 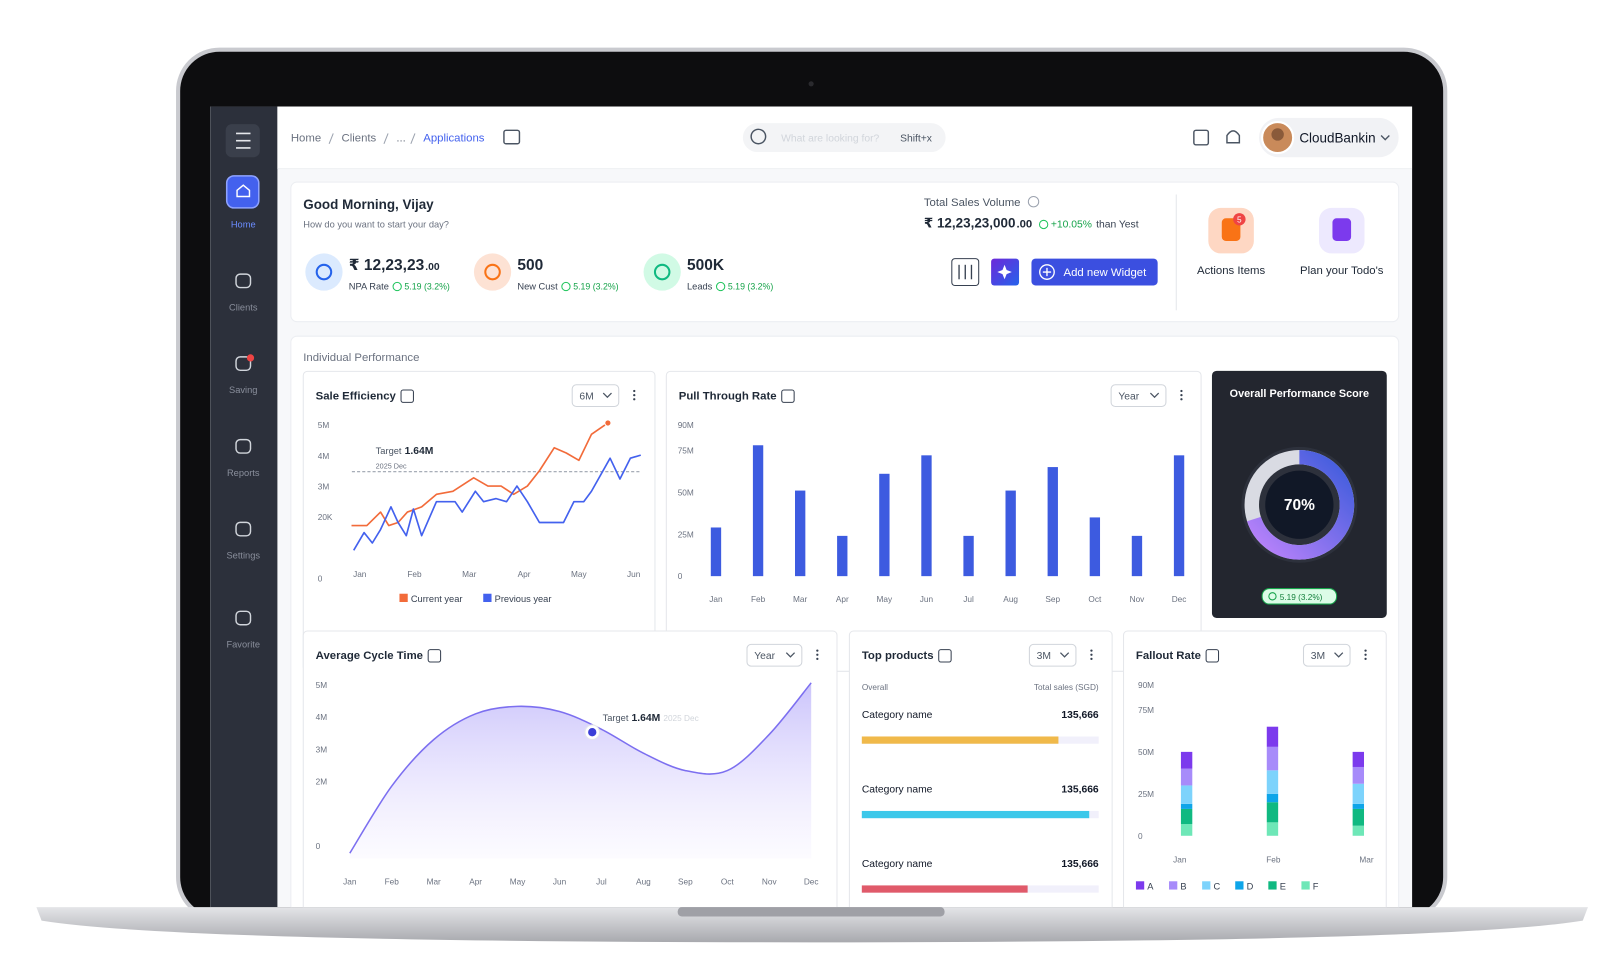 What do you see at coordinates (1179, 599) in the screenshot?
I see `x-tick-label: Dec` at bounding box center [1179, 599].